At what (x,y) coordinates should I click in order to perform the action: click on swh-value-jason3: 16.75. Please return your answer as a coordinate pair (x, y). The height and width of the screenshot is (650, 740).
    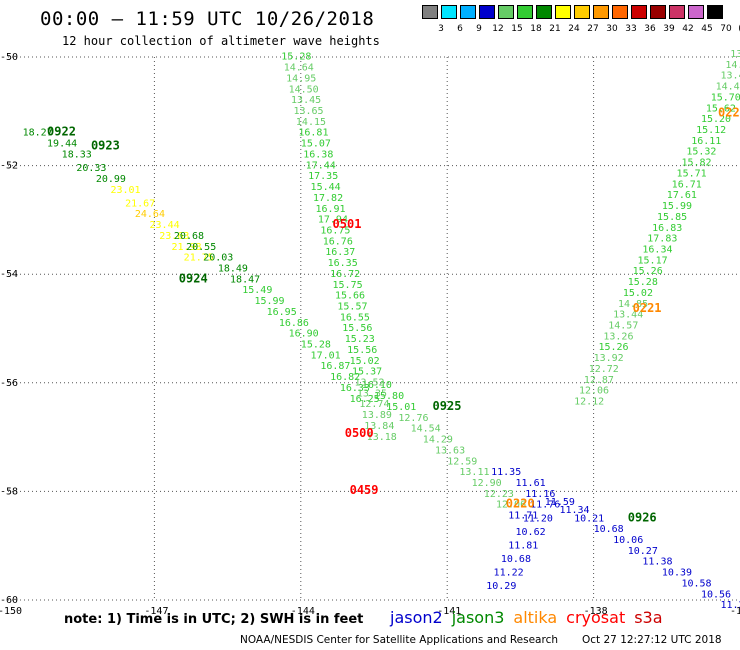
    Looking at the image, I should click on (335, 230).